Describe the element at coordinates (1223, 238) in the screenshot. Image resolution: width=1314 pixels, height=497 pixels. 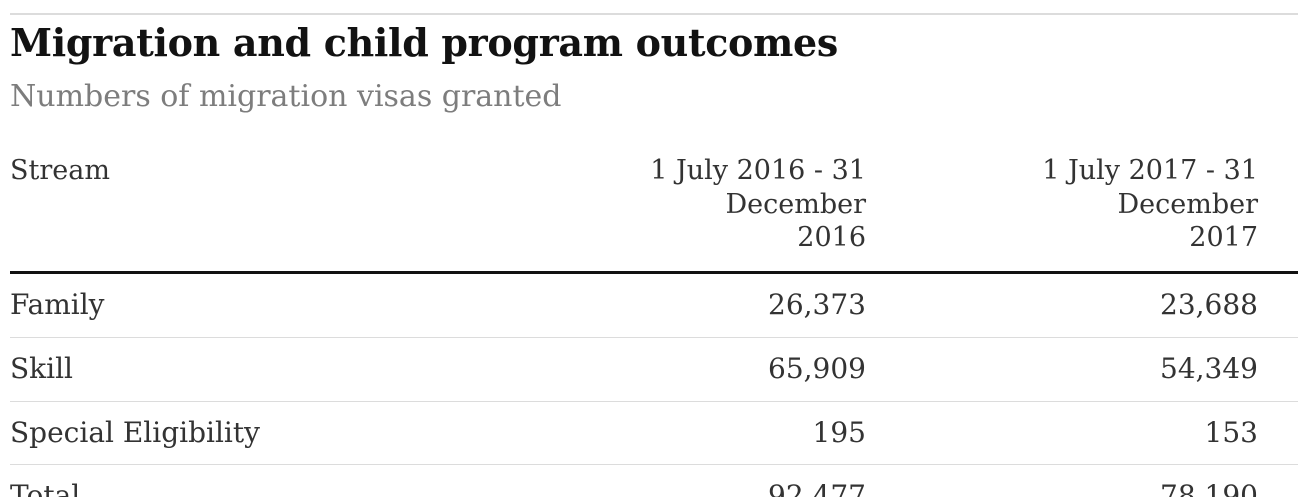
I see `column-header-line: 2017` at that location.